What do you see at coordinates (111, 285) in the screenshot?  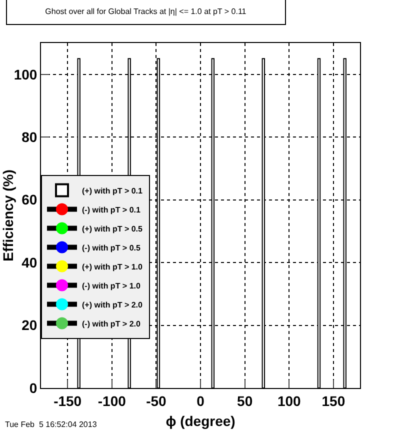 I see `legend-label: (-) with pT > 1.0` at bounding box center [111, 285].